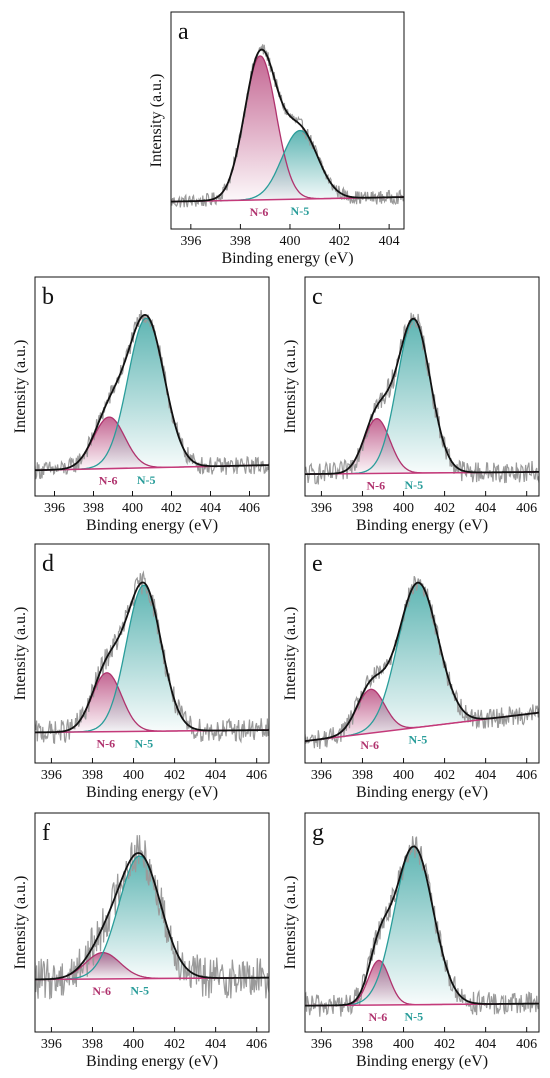  I want to click on panel-letter: c, so click(317, 297).